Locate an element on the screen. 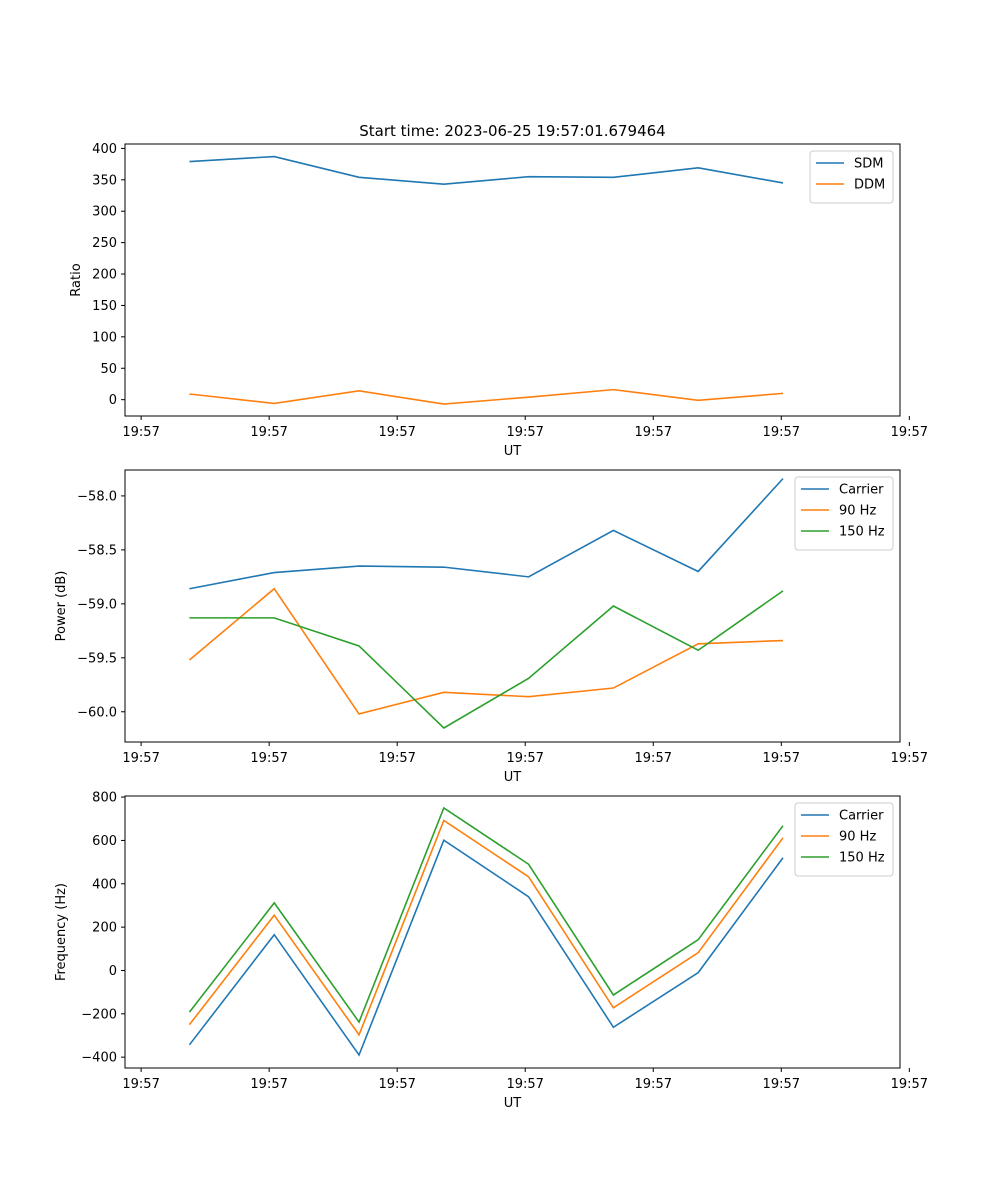 The image size is (1000, 1200). y-tick-label: 100 is located at coordinates (104, 337).